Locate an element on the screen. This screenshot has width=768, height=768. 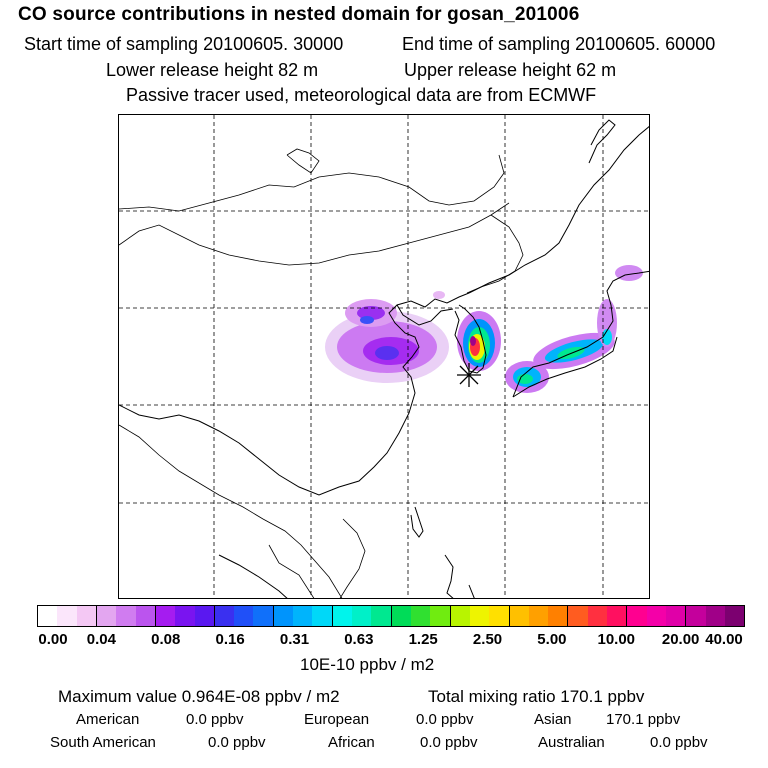
coastline-china is located at coordinates (294, 394).